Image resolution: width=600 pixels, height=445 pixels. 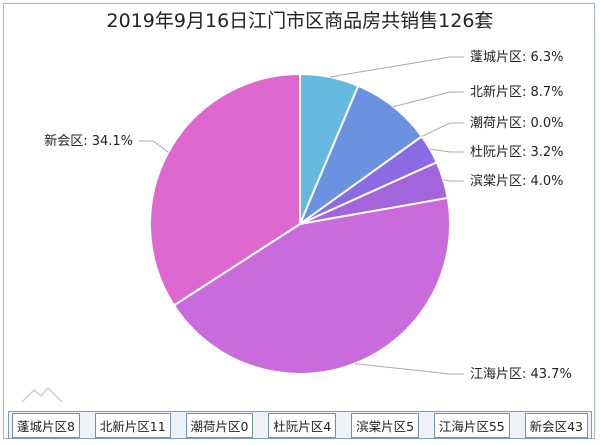 What do you see at coordinates (46, 425) in the screenshot?
I see `legend-item: 蓬城片区8` at bounding box center [46, 425].